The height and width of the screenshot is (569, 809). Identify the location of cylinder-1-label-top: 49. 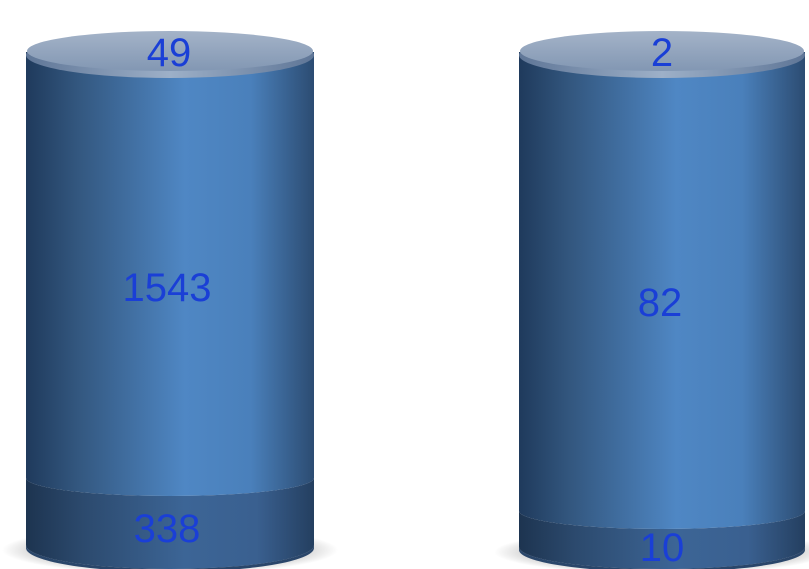
(169, 53).